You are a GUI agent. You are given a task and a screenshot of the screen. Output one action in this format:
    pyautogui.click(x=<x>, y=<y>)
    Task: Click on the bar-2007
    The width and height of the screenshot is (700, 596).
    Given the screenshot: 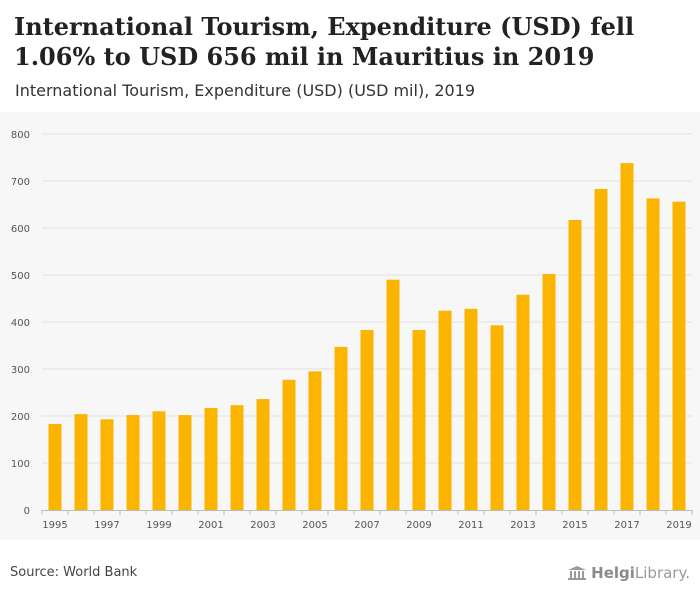 What is the action you would take?
    pyautogui.click(x=367, y=419)
    